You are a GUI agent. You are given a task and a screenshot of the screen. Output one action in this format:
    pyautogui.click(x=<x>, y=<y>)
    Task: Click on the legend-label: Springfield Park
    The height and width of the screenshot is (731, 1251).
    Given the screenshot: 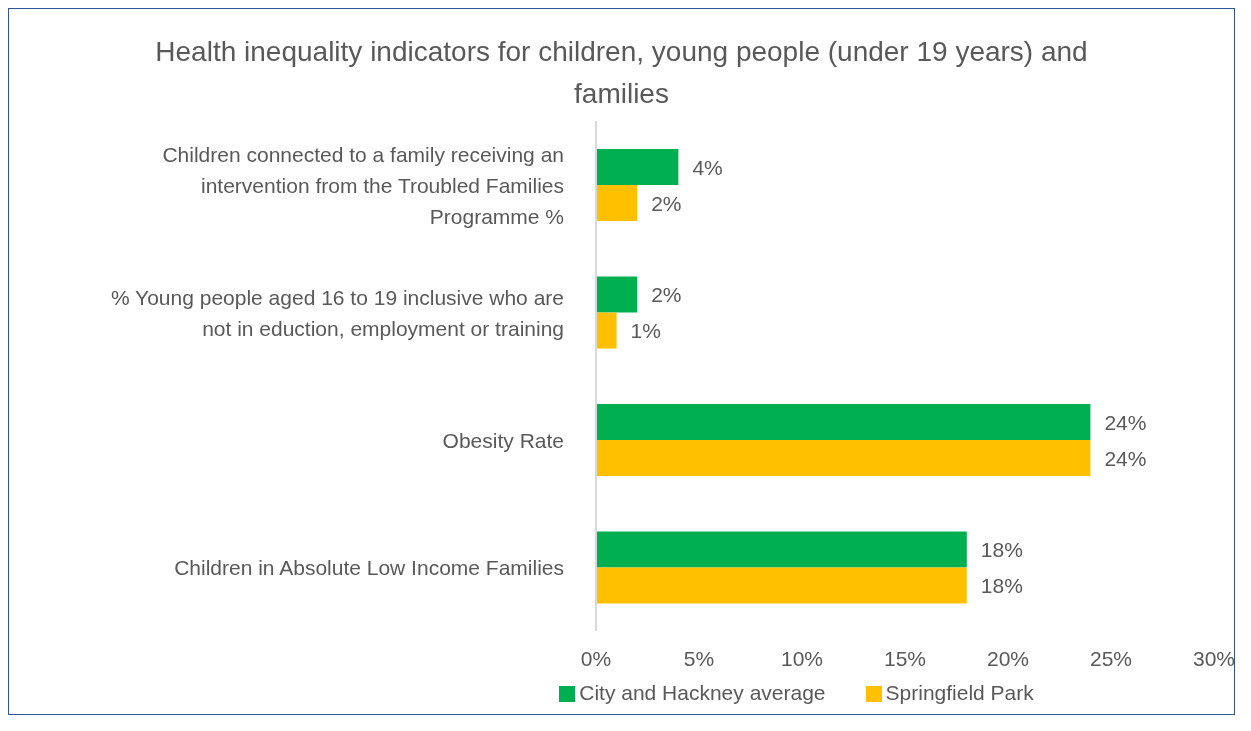 What is the action you would take?
    pyautogui.click(x=959, y=692)
    